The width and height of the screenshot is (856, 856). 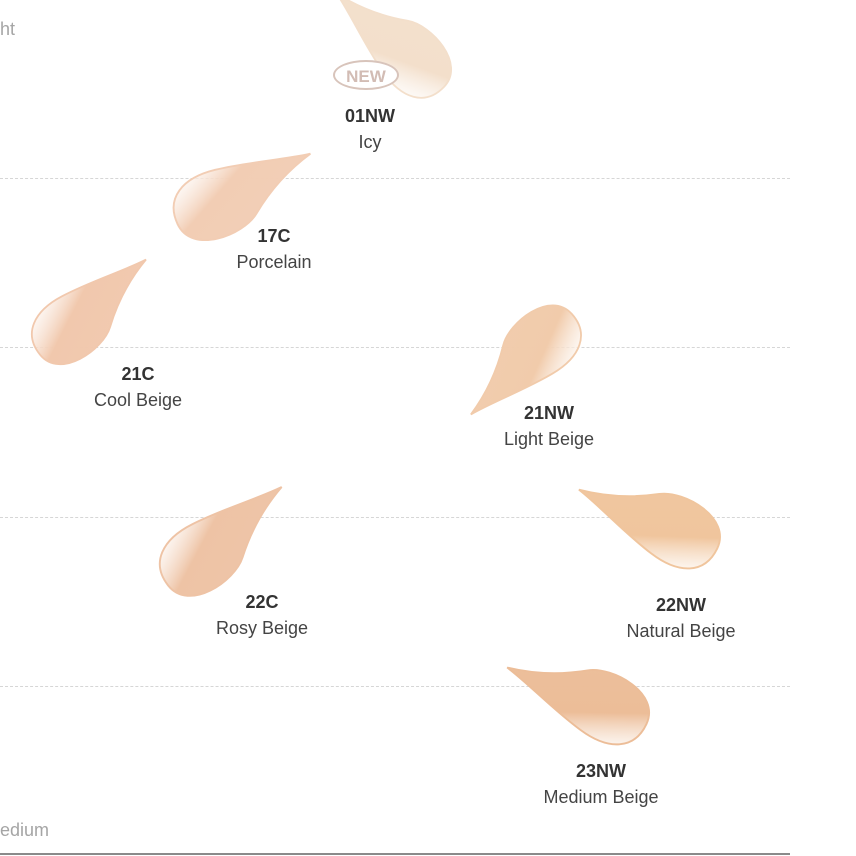 What do you see at coordinates (549, 426) in the screenshot?
I see `shade-21nw: 21NW Light Beige` at bounding box center [549, 426].